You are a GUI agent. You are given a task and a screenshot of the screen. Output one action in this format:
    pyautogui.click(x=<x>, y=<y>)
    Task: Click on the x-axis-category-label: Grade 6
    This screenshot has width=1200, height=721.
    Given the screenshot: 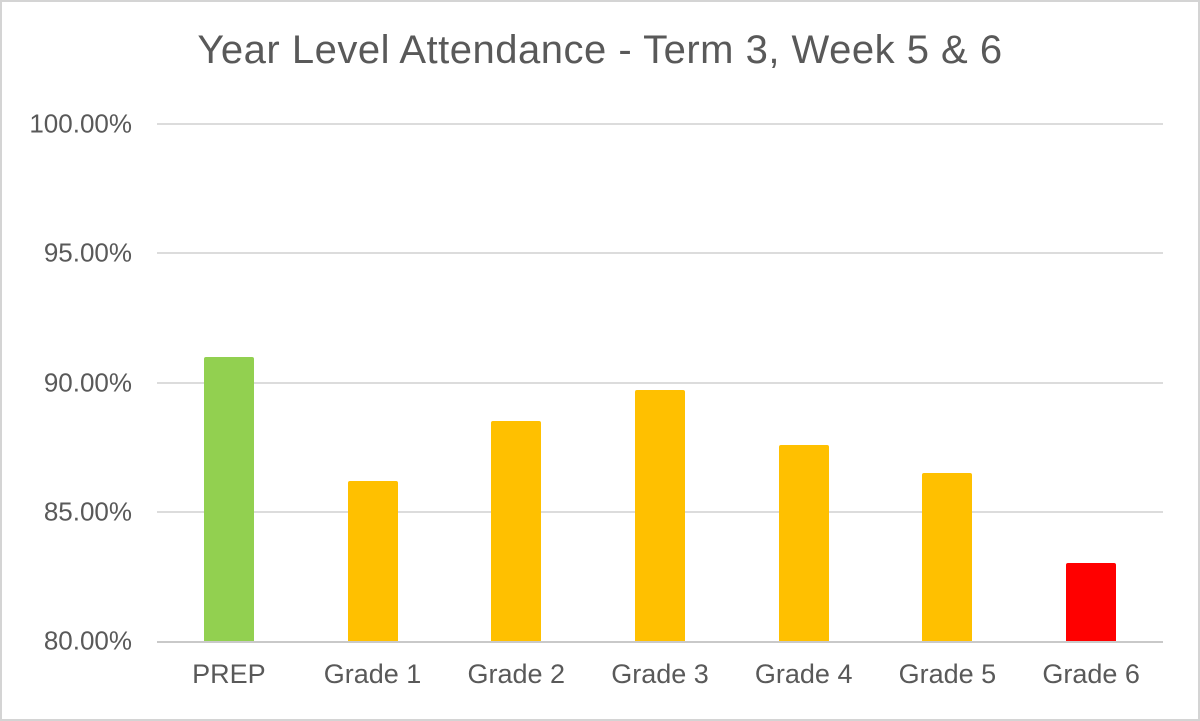 What is the action you would take?
    pyautogui.click(x=1091, y=674)
    